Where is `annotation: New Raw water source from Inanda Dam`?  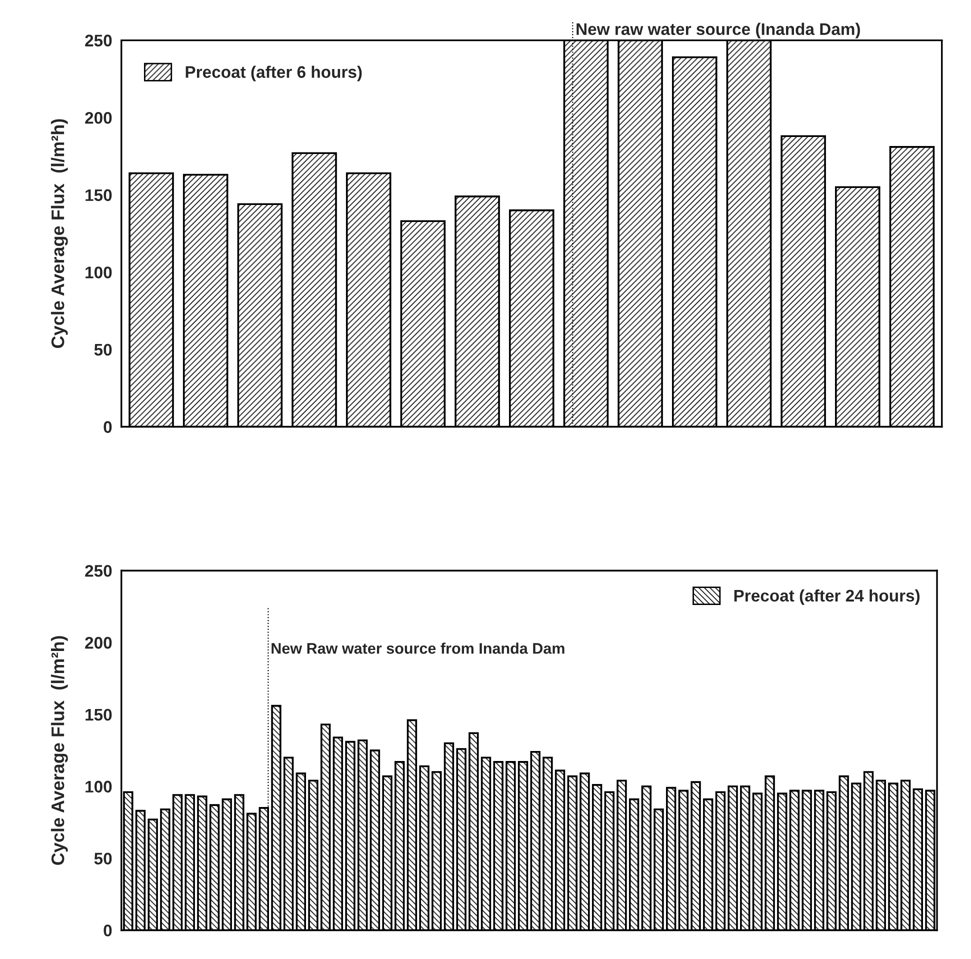 annotation: New Raw water source from Inanda Dam is located at coordinates (418, 648).